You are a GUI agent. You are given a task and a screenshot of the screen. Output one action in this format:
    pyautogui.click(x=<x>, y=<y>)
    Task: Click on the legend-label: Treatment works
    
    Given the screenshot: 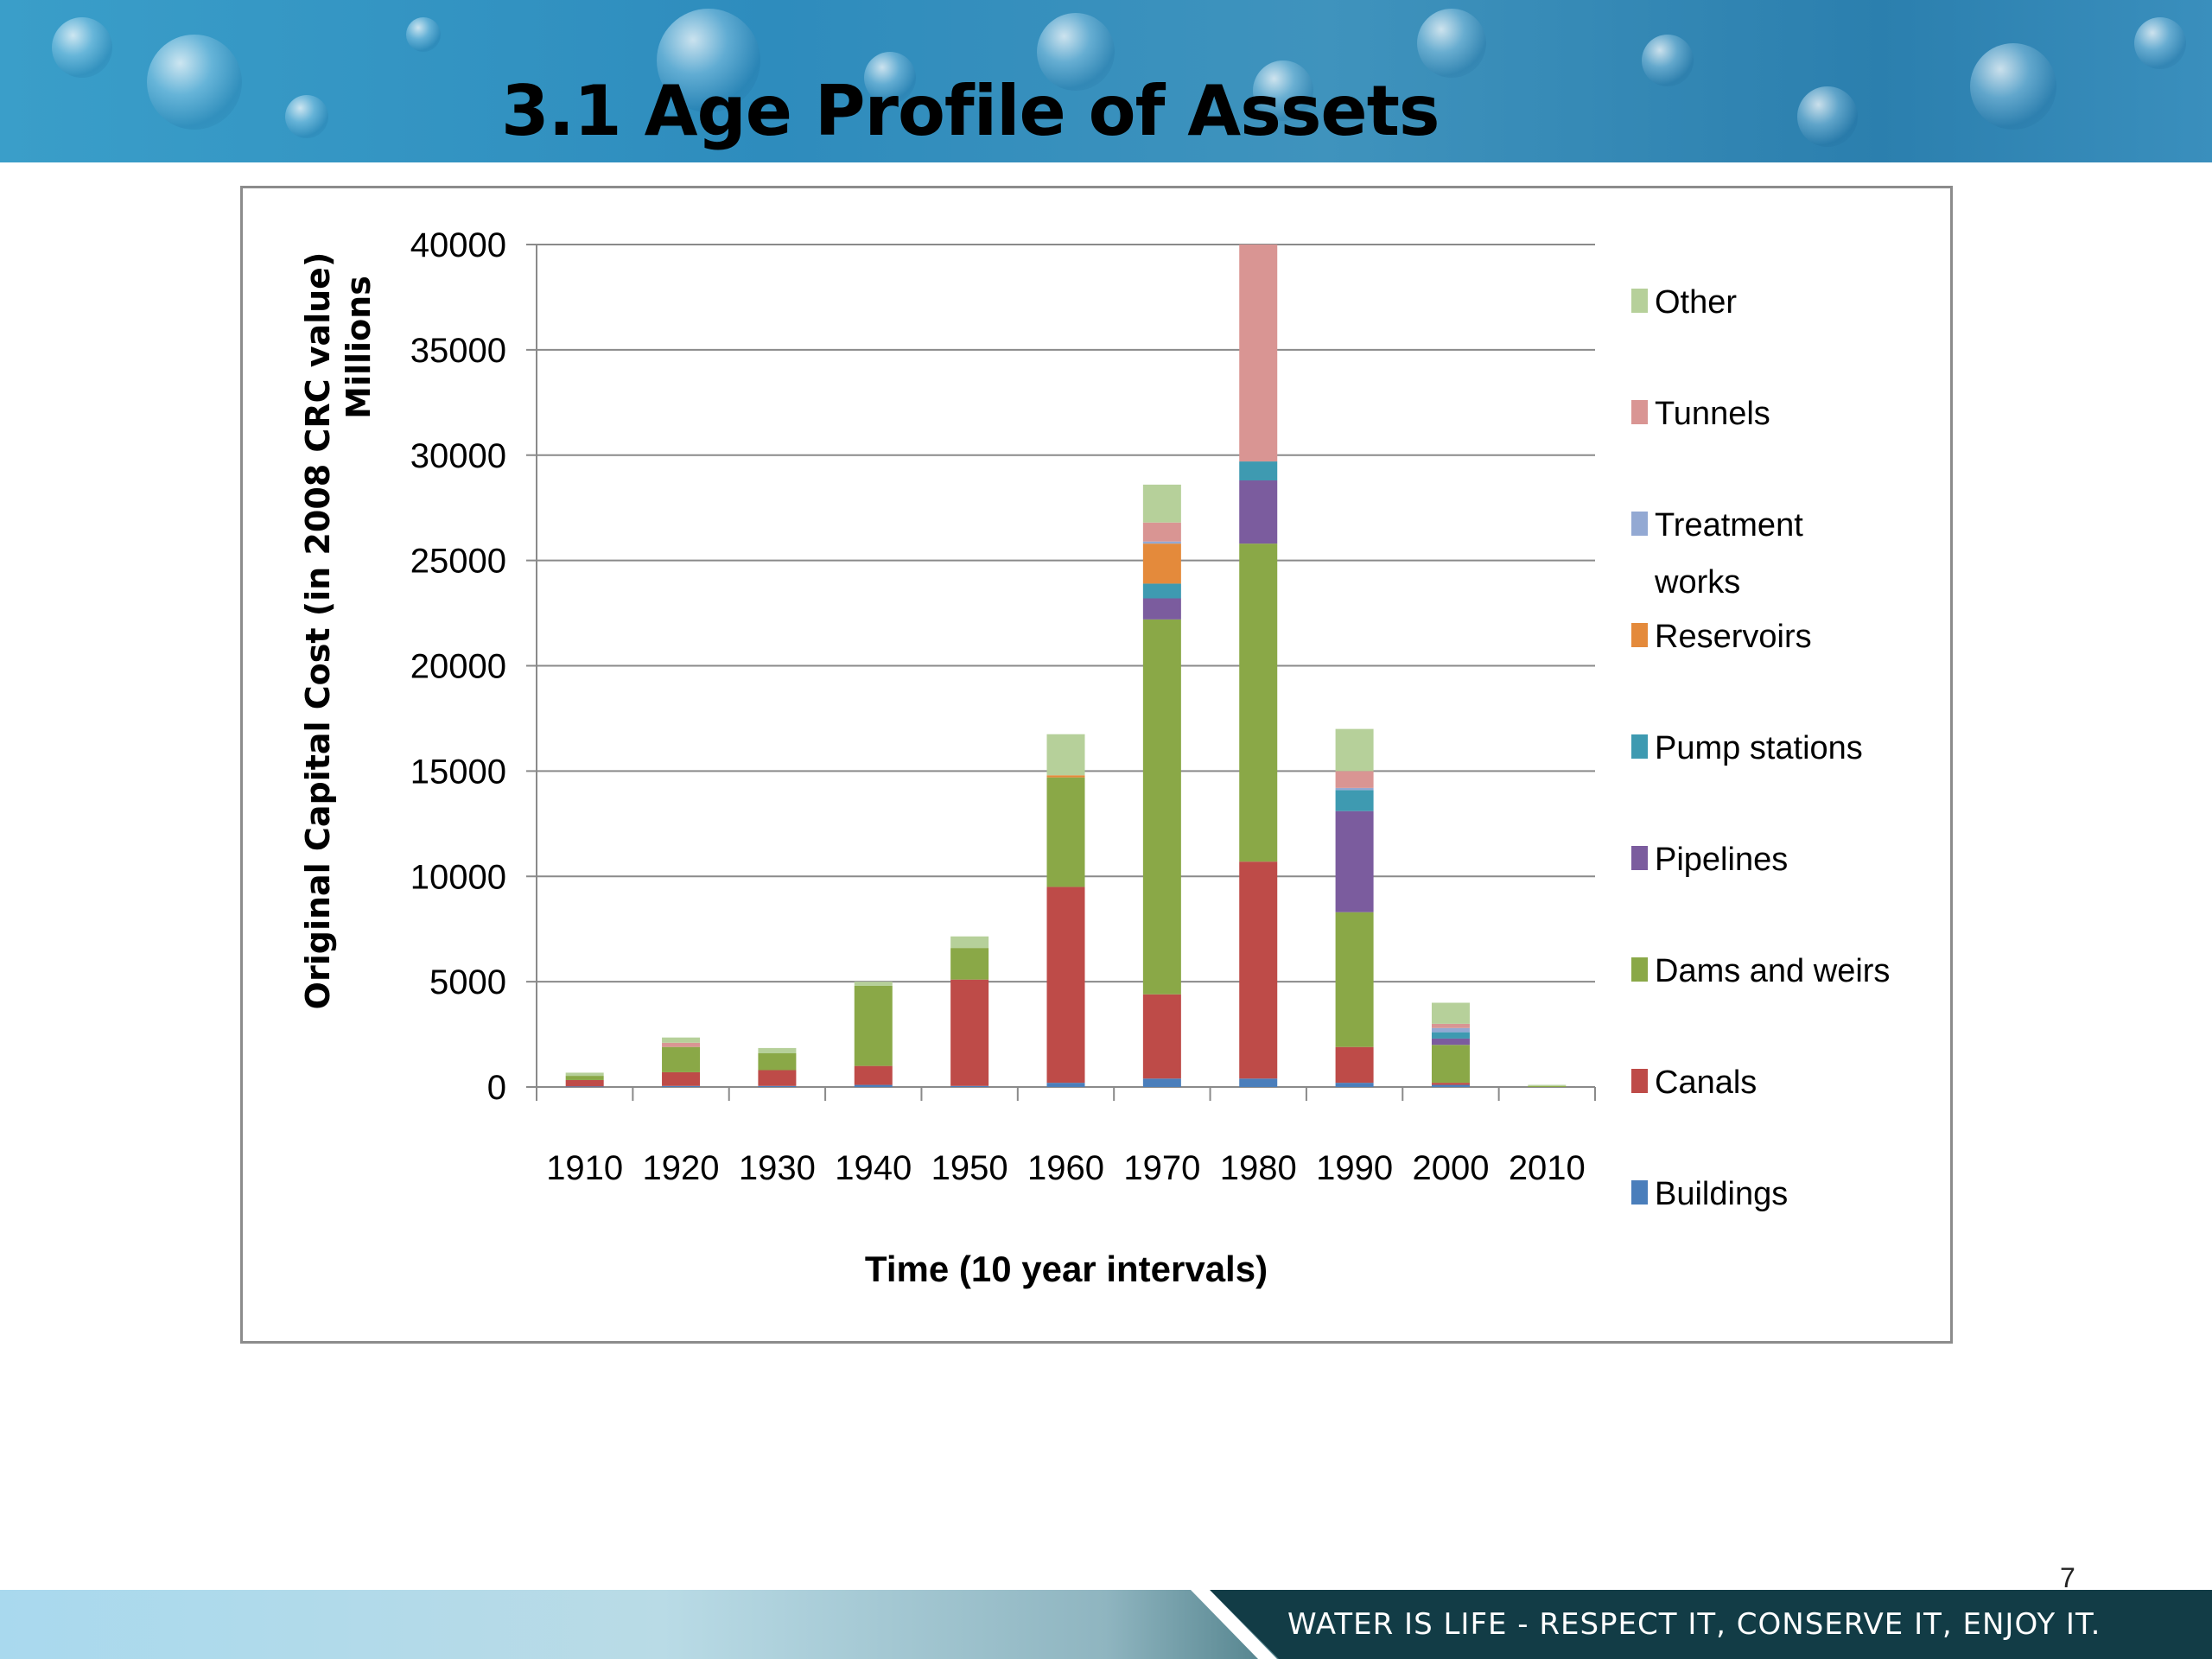 What is the action you would take?
    pyautogui.click(x=1728, y=554)
    